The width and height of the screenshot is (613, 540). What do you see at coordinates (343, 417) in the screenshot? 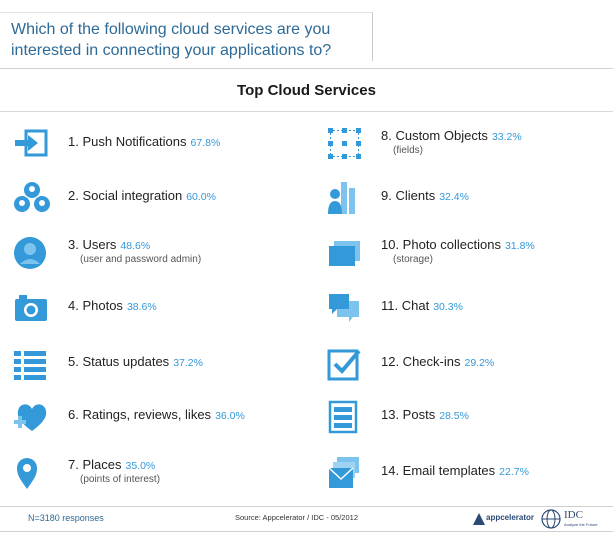
I see `posts-icon` at bounding box center [343, 417].